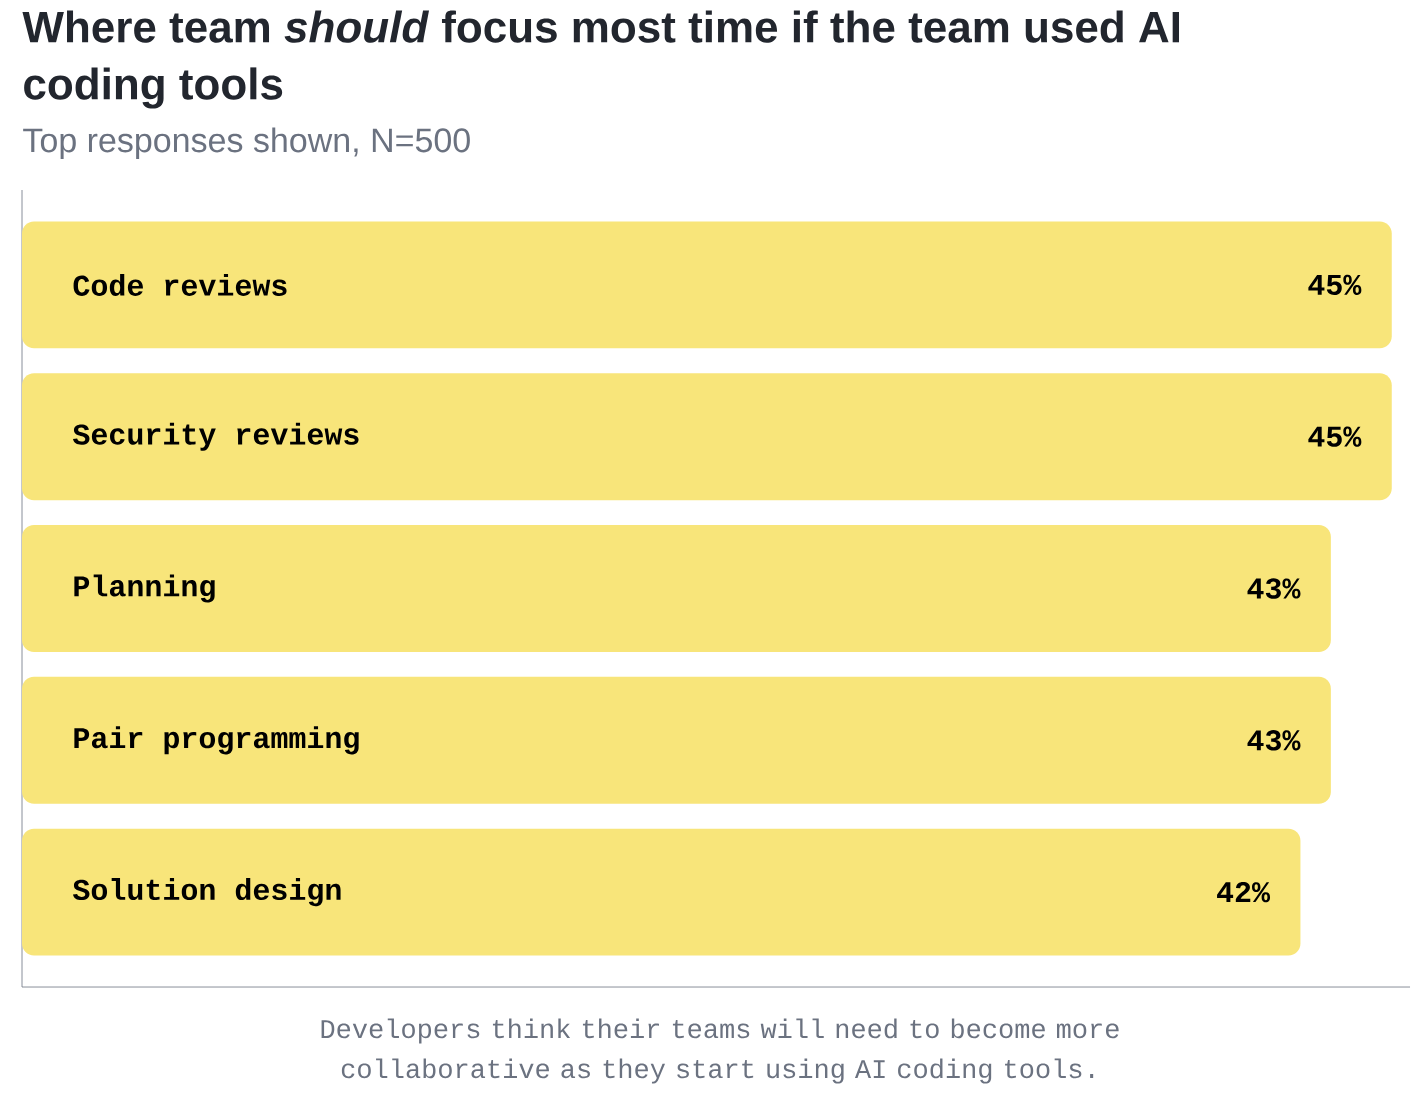  I want to click on text: Developers think their teams will need to become more collaborative as they start using AI coding tools., so click(720, 1051).